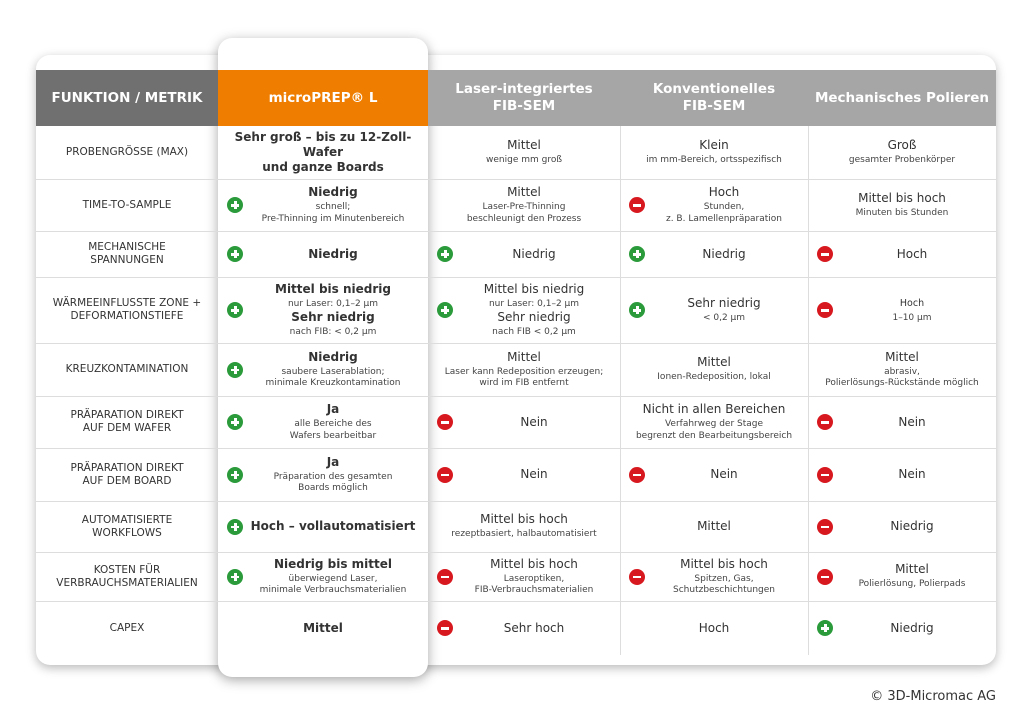  What do you see at coordinates (333, 526) in the screenshot?
I see `cell-value: Hoch – vollautomatisiert` at bounding box center [333, 526].